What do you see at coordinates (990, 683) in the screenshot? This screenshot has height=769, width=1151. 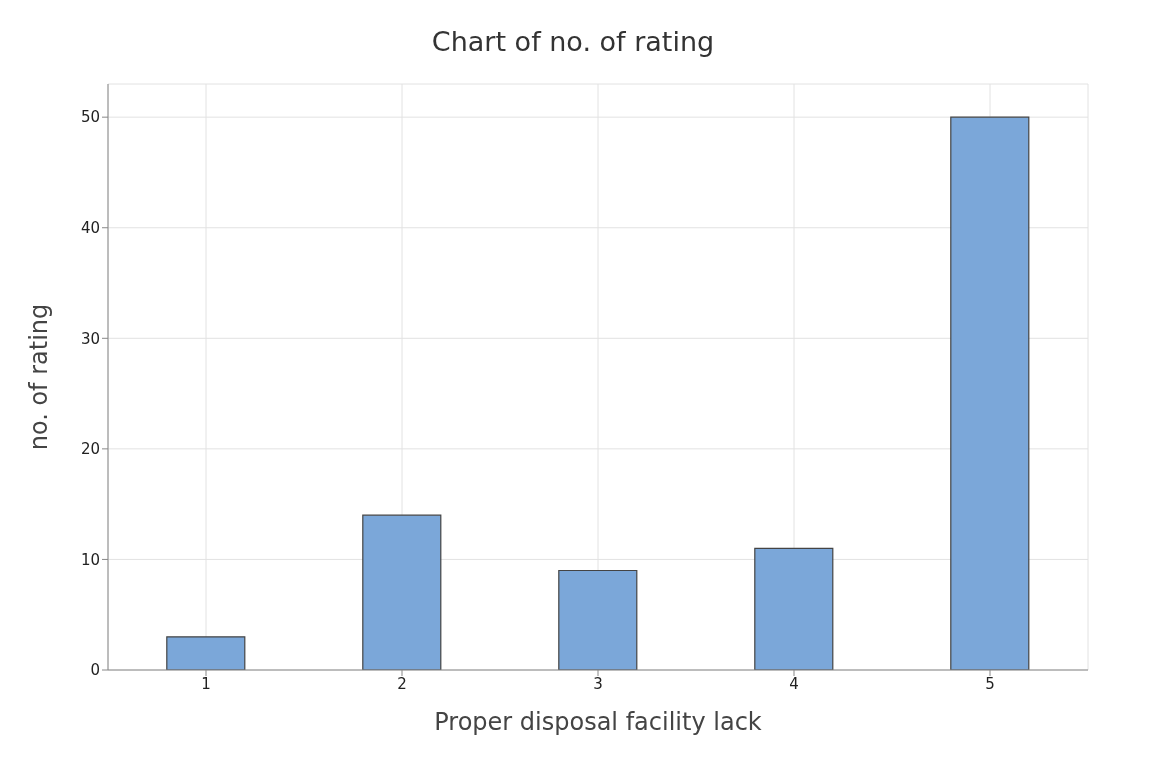 I see `x-tick-label: 5` at bounding box center [990, 683].